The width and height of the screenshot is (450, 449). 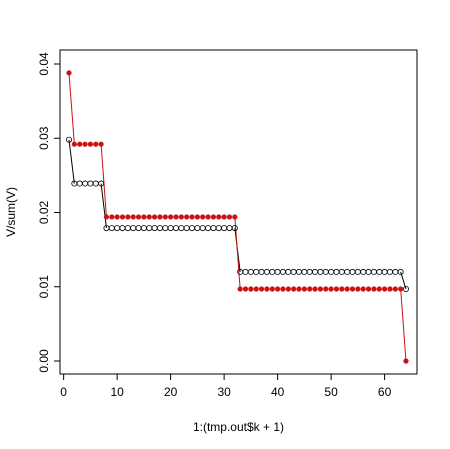 What do you see at coordinates (278, 392) in the screenshot?
I see `x-tick-label: 40` at bounding box center [278, 392].